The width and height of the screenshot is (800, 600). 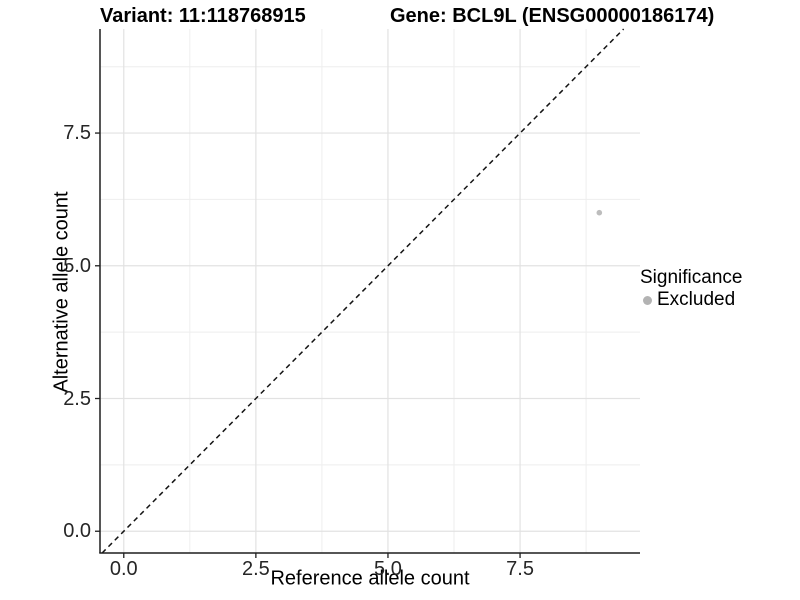 I want to click on x-tick-label: 2.5, so click(x=255, y=569).